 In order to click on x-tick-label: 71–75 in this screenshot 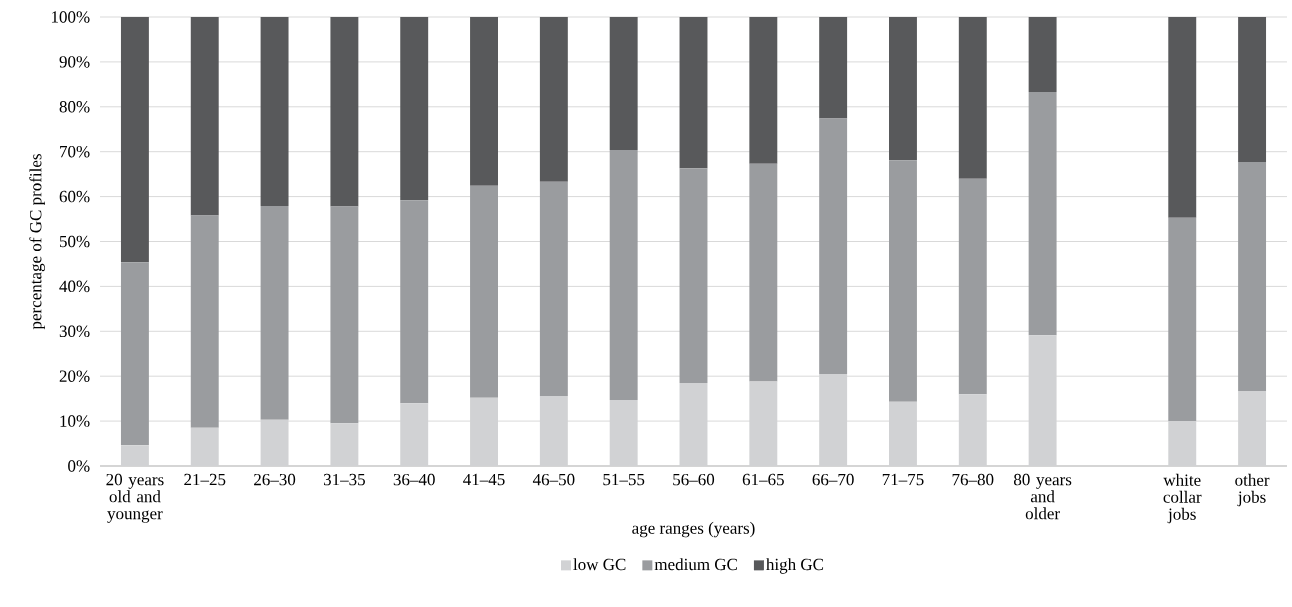, I will do `click(903, 479)`.